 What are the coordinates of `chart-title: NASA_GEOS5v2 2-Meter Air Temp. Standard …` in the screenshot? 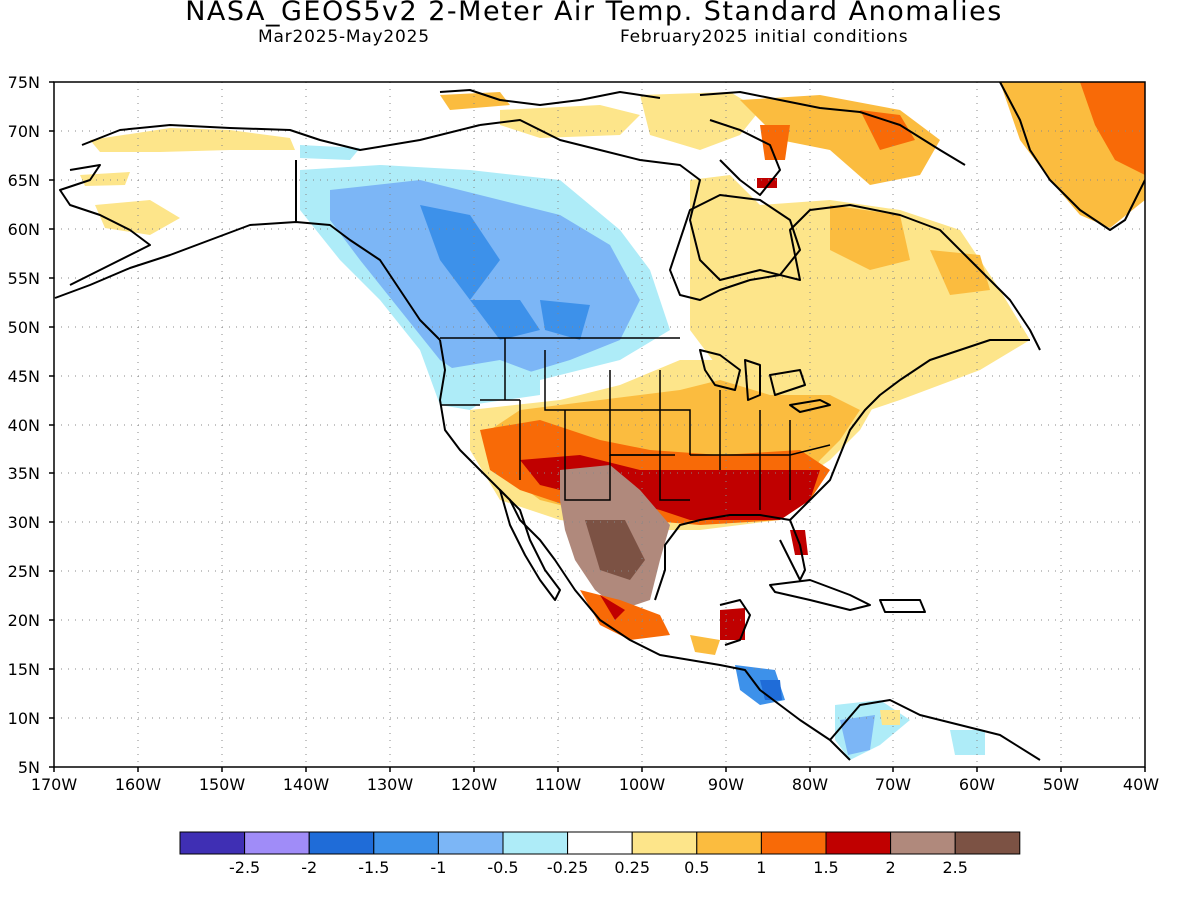 It's located at (594, 13).